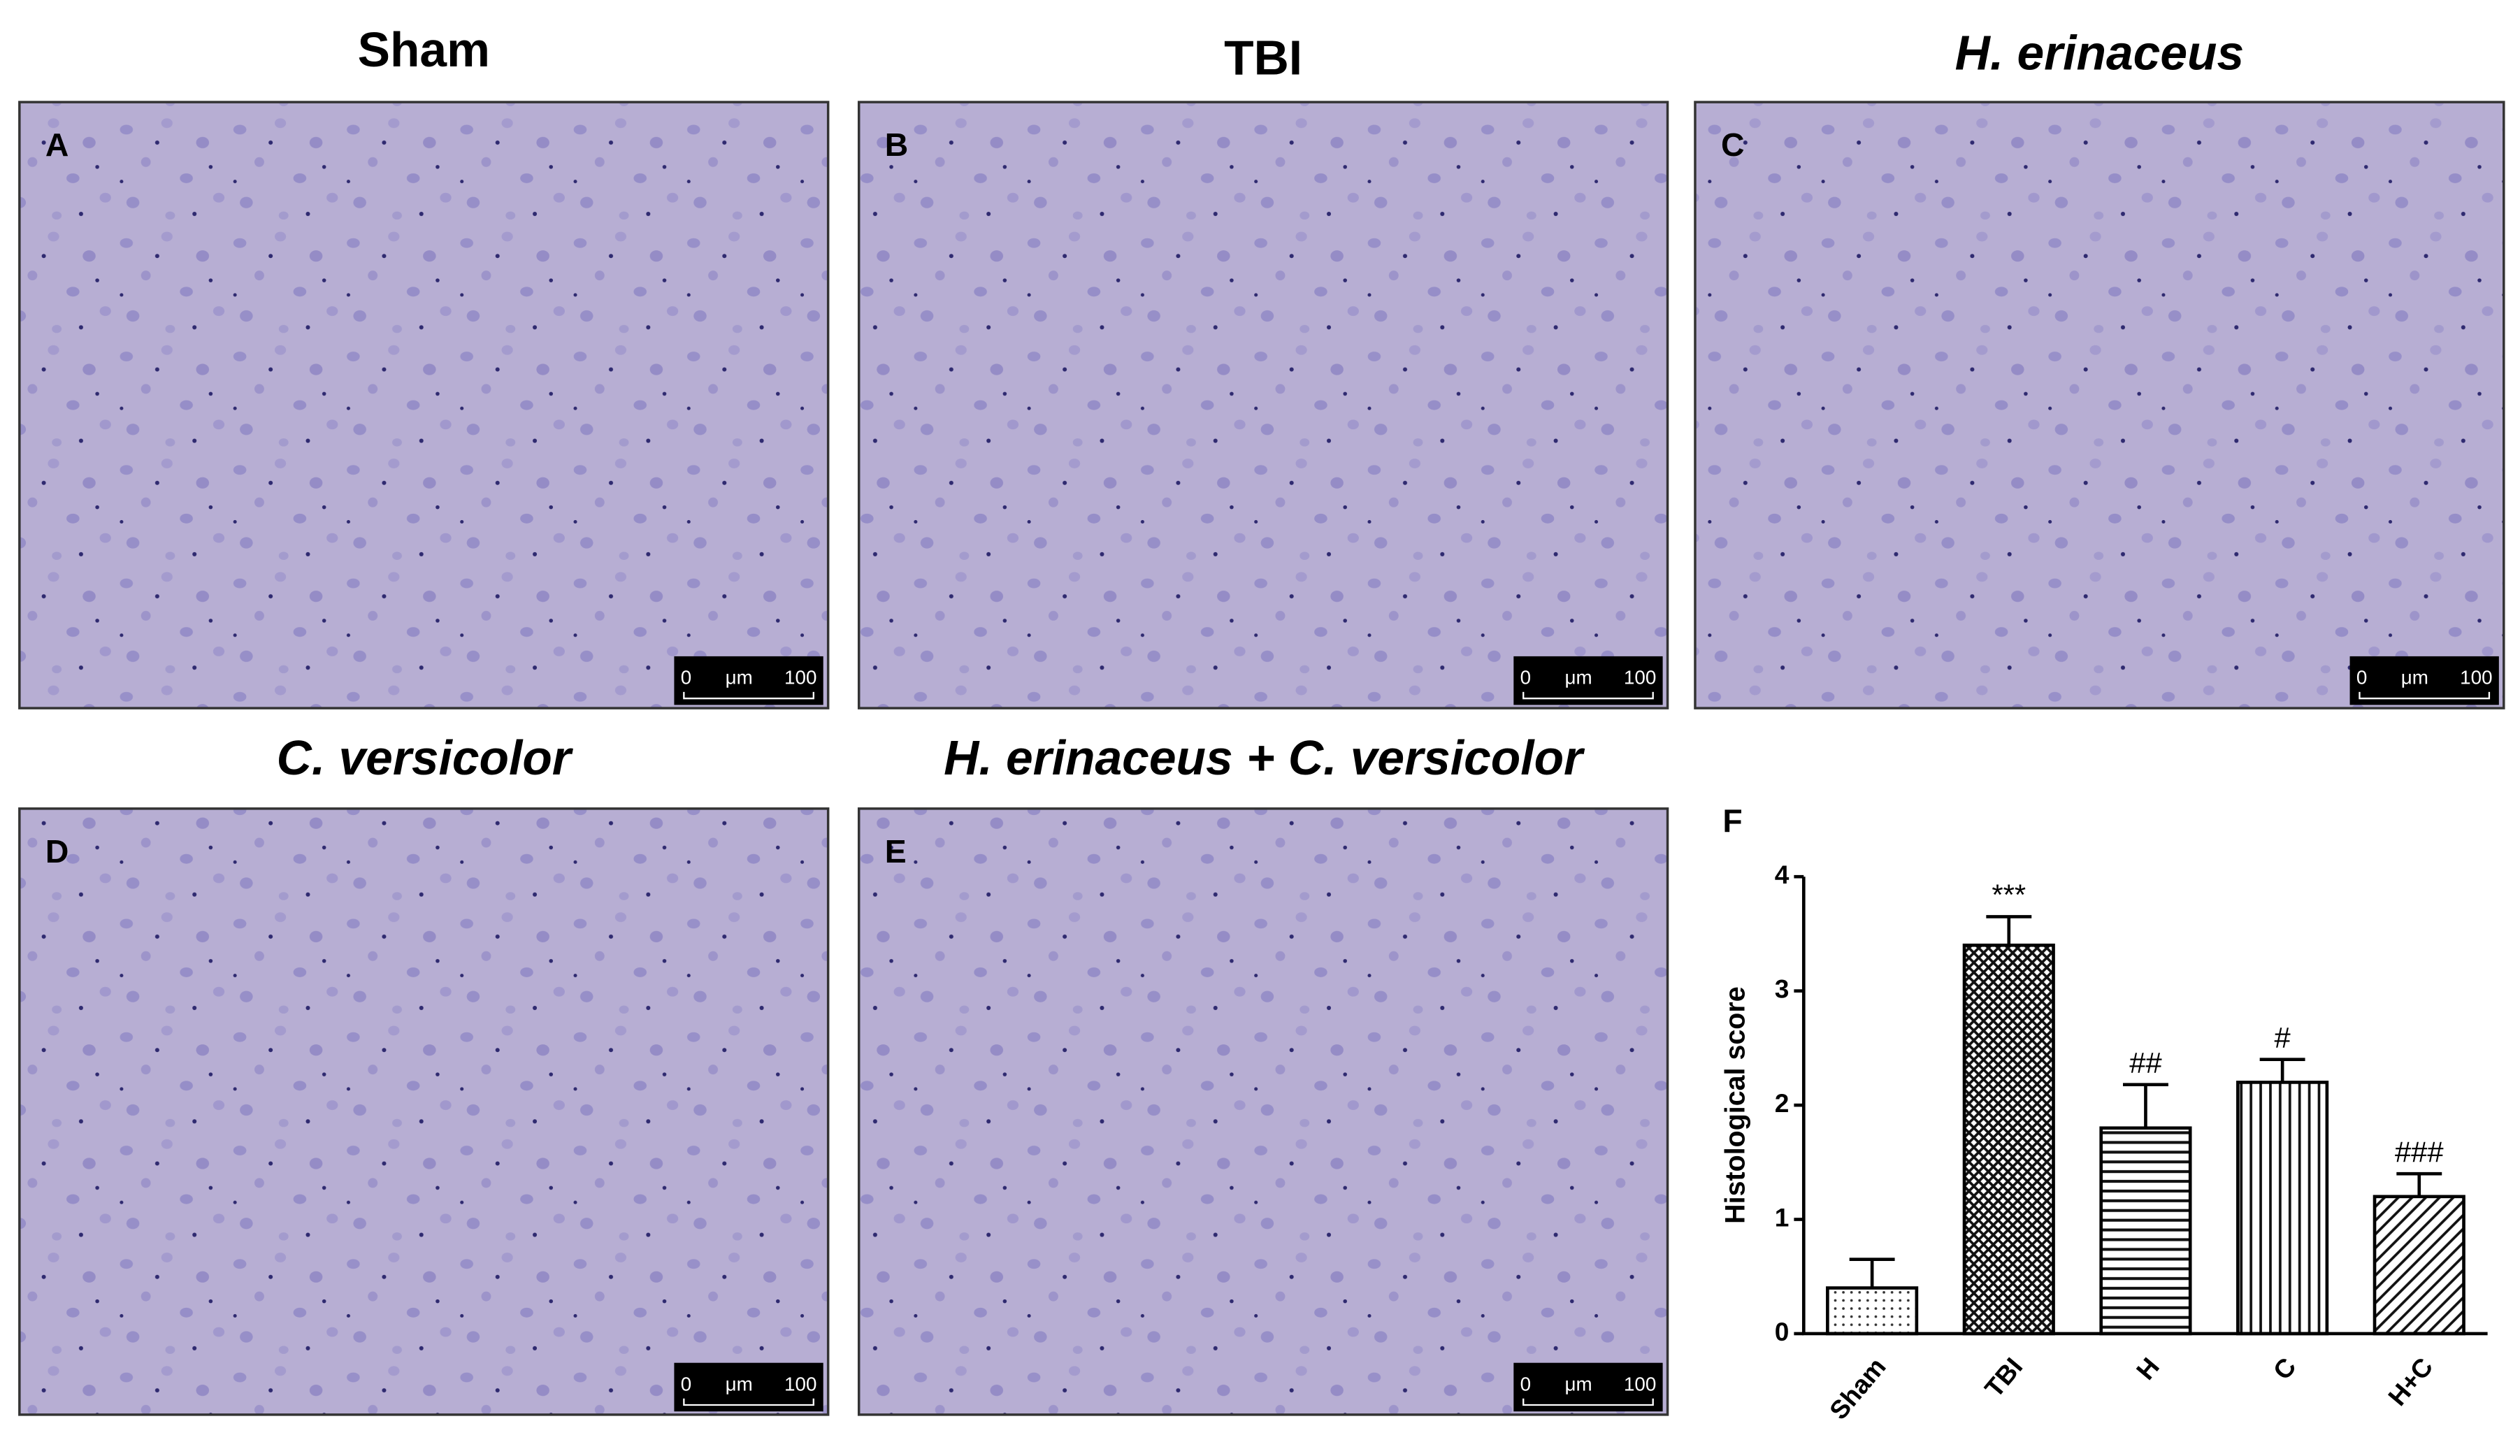  Describe the element at coordinates (1782, 1103) in the screenshot. I see `y-tick-label: 2` at that location.